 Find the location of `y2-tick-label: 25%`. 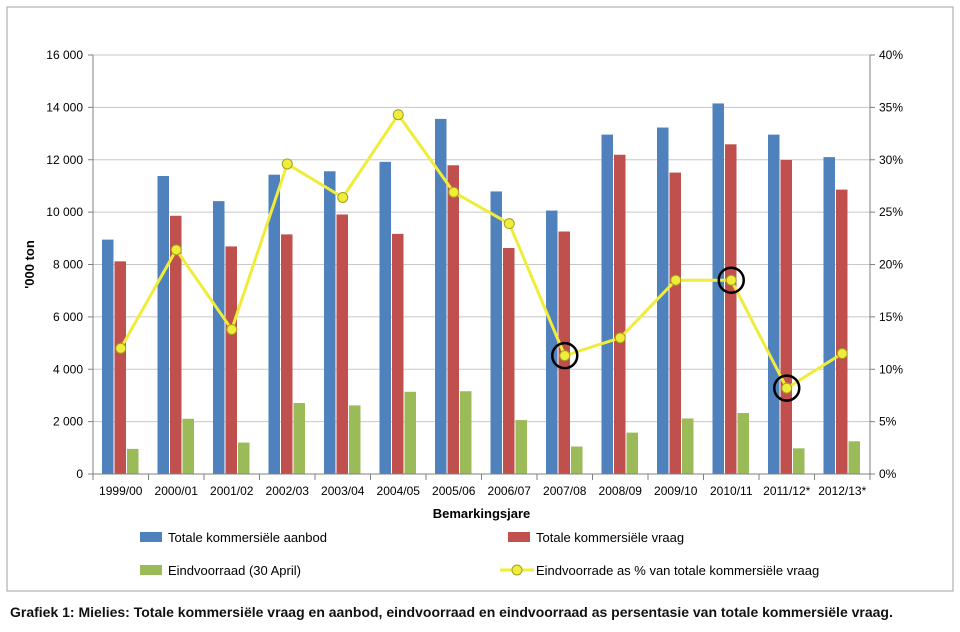

y2-tick-label: 25% is located at coordinates (891, 212).